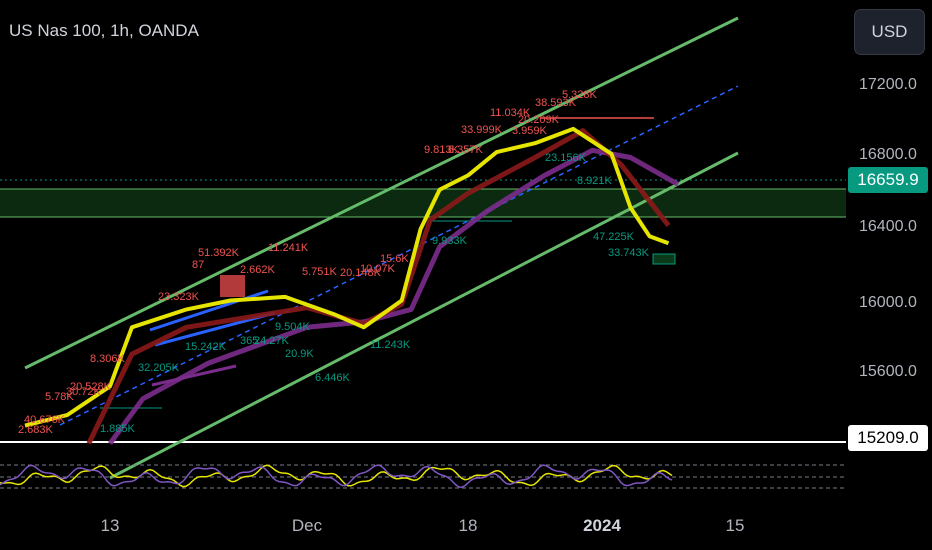  I want to click on current-price-badge: 16659.9, so click(888, 180).